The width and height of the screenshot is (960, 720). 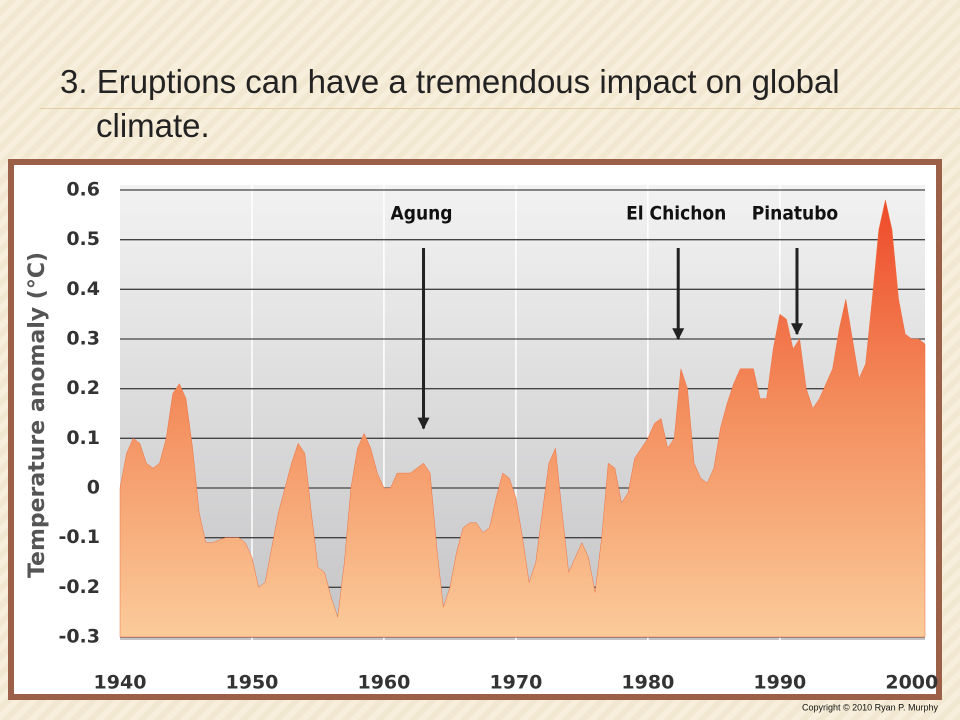 I want to click on y-tick-label: 0.5, so click(x=83, y=239).